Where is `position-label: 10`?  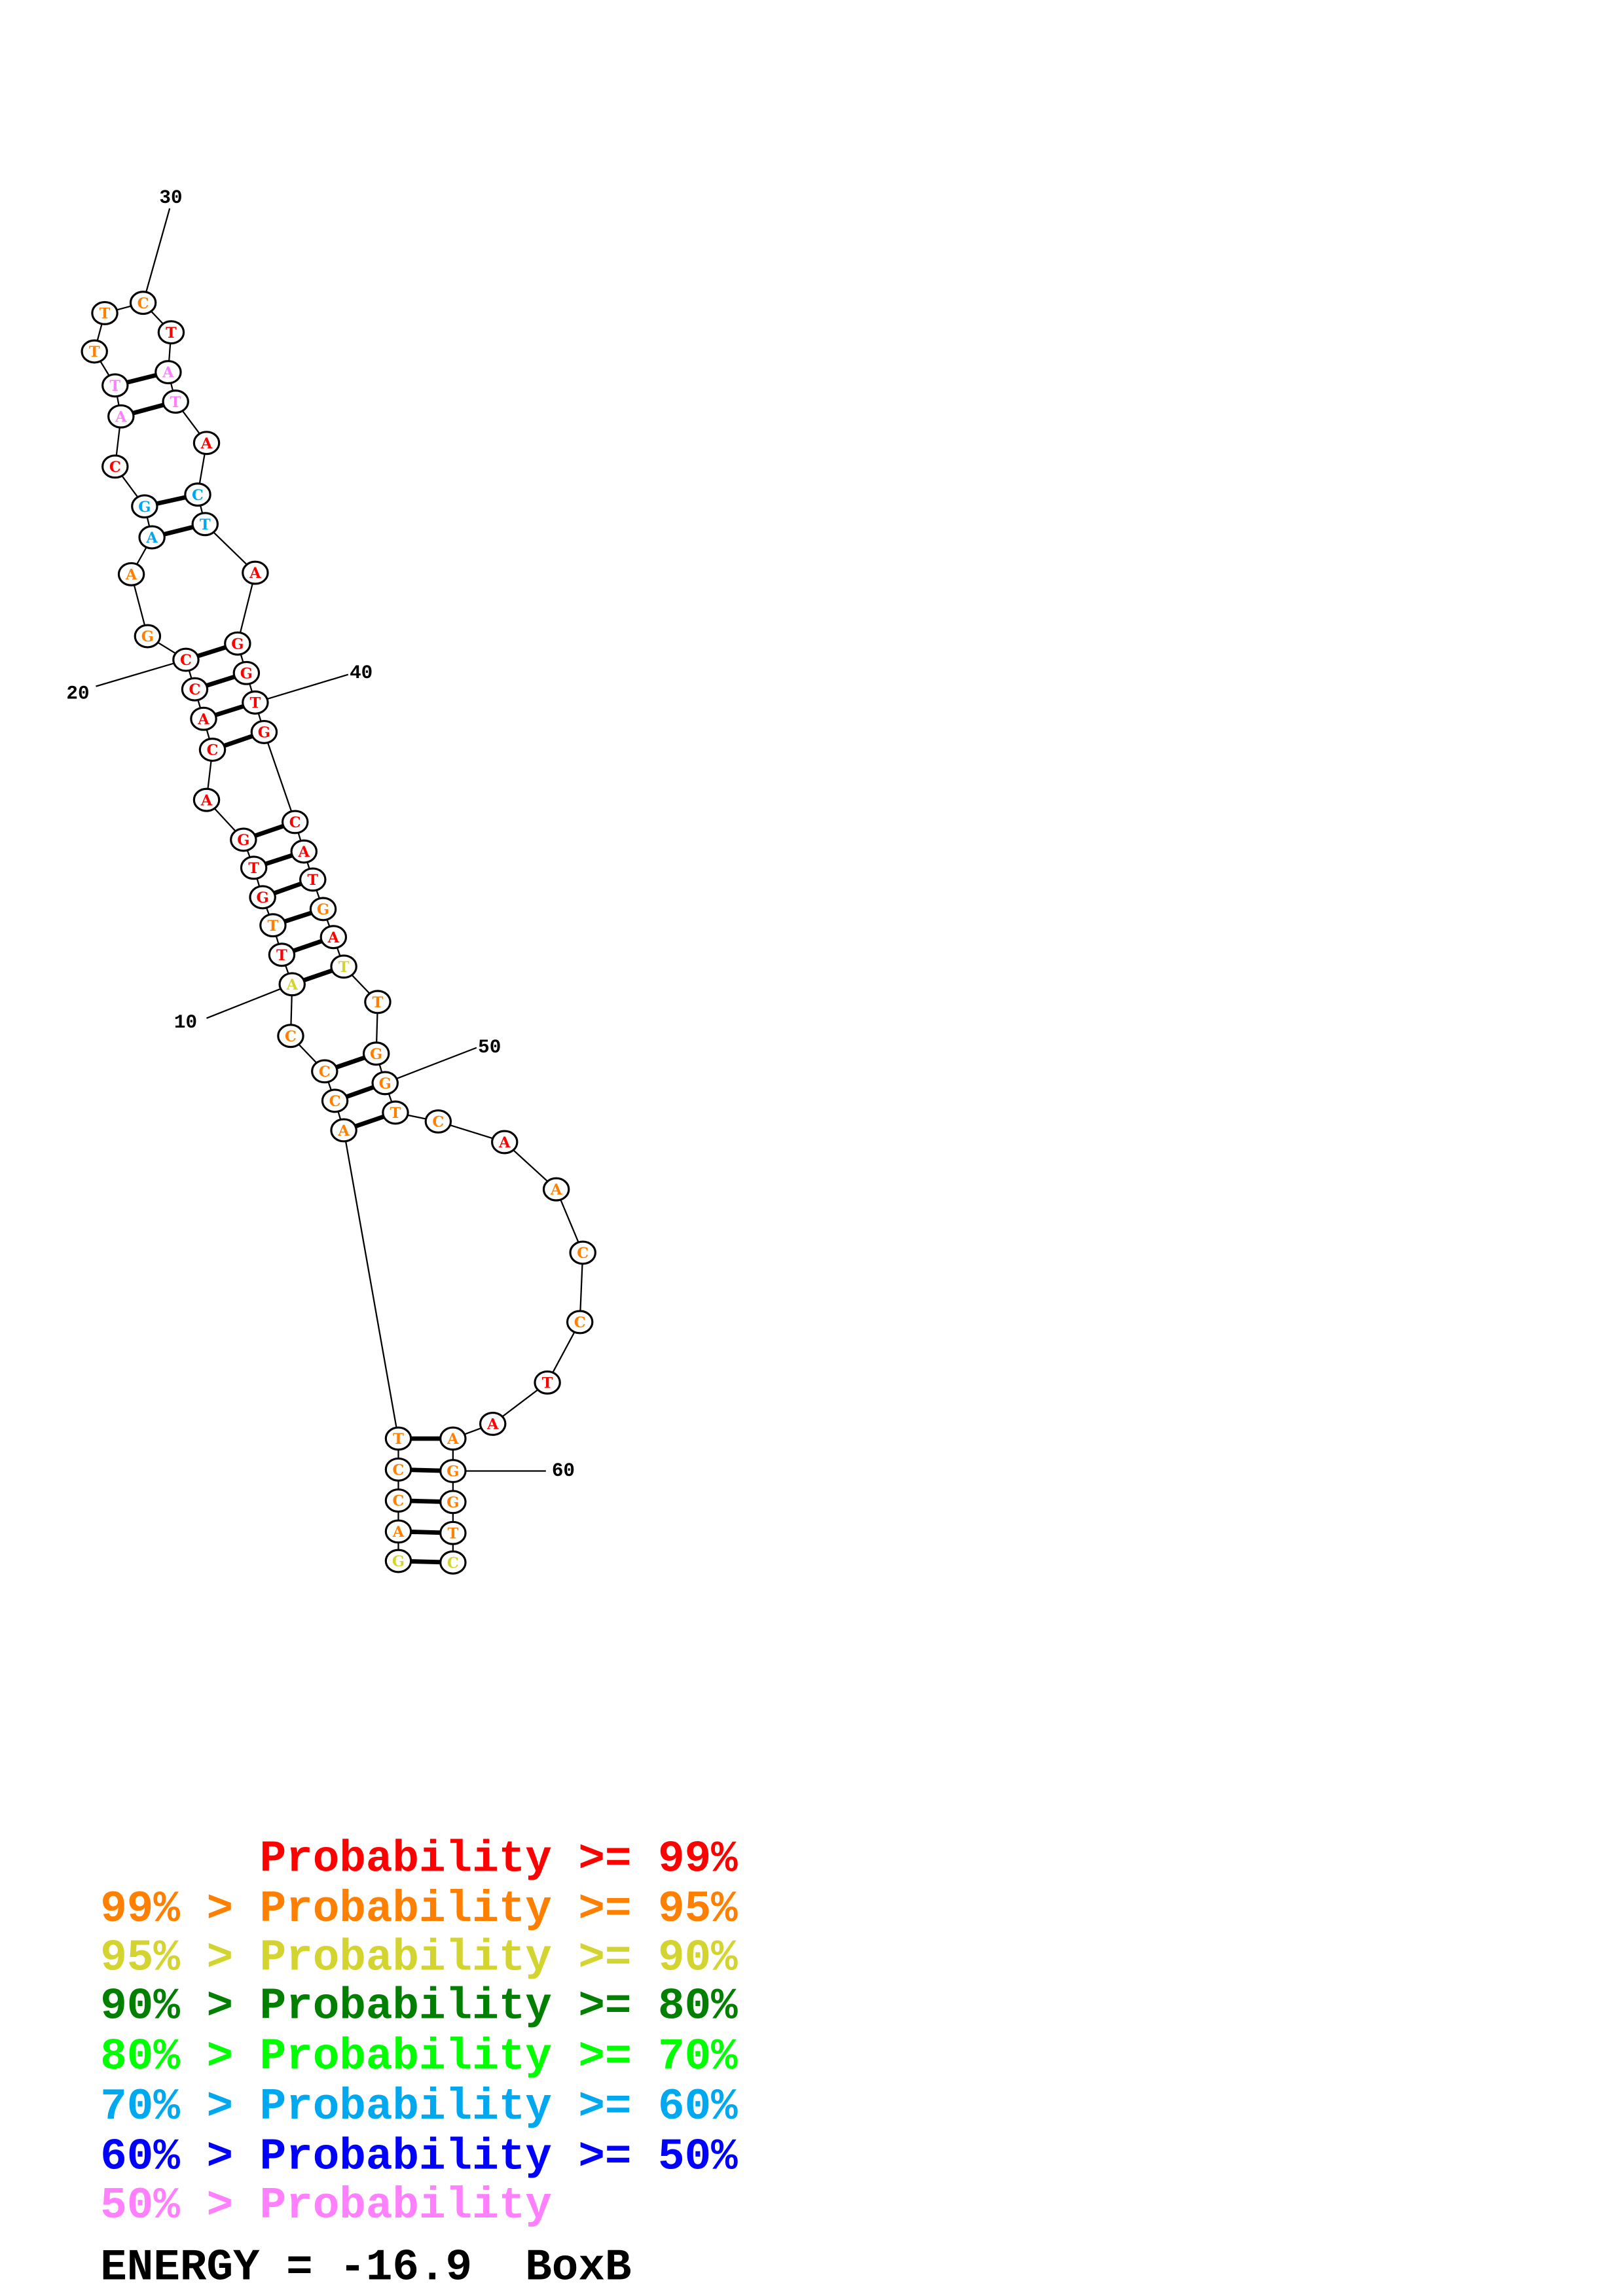
position-label: 10 is located at coordinates (185, 1022).